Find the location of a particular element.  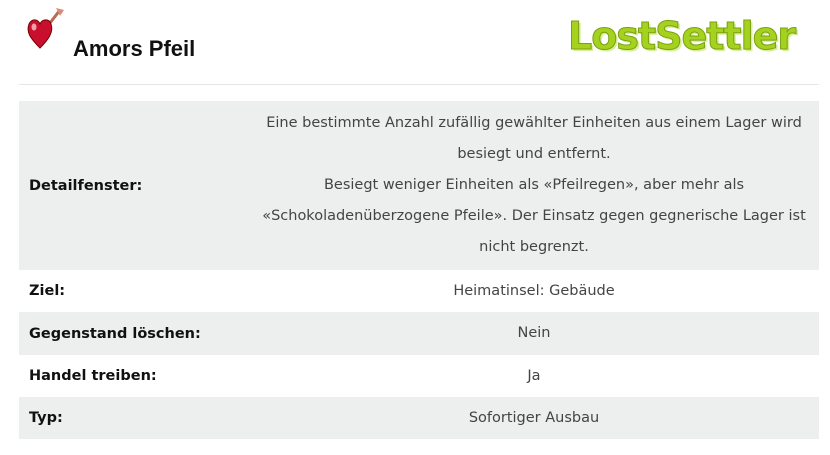

heart-arrow-icon is located at coordinates (45, 28).